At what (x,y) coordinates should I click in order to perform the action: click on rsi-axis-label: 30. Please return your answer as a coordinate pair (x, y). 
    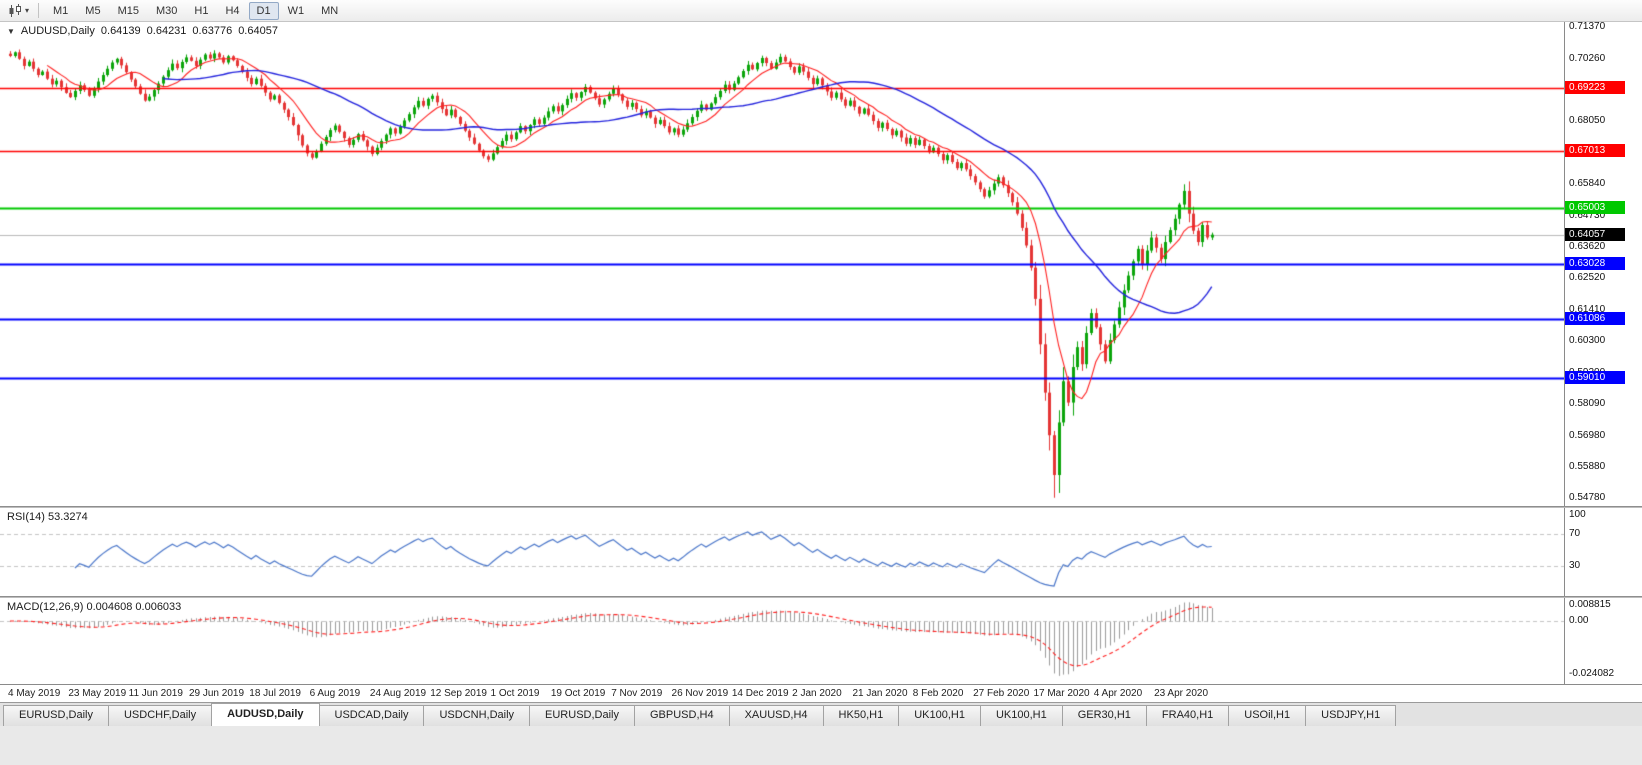
    Looking at the image, I should click on (1575, 565).